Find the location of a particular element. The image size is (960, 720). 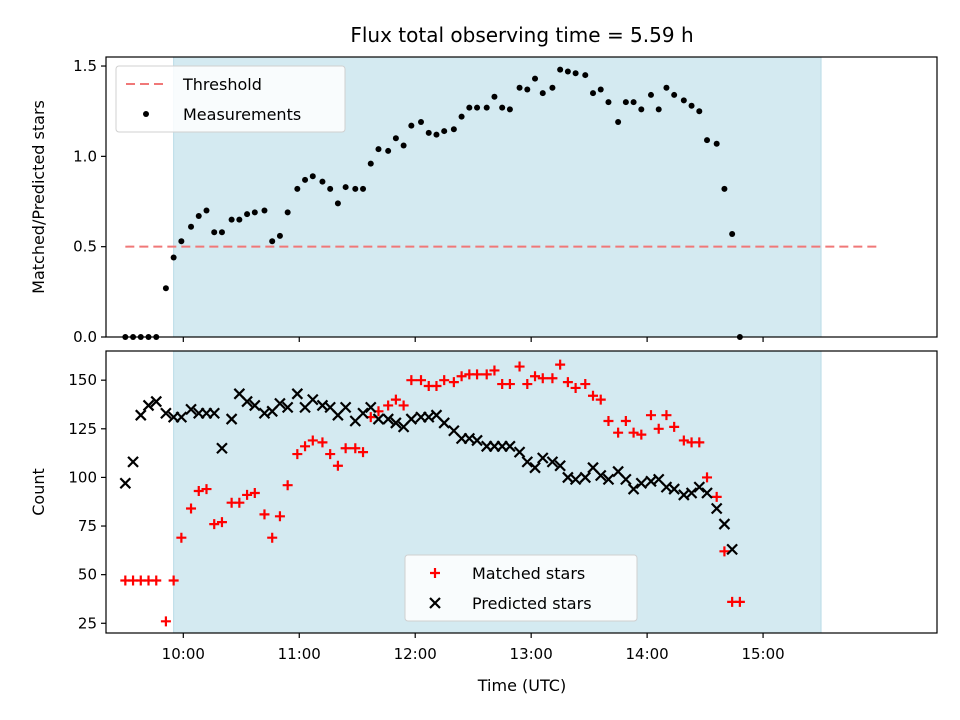

legend-label: Measurements is located at coordinates (242, 114).